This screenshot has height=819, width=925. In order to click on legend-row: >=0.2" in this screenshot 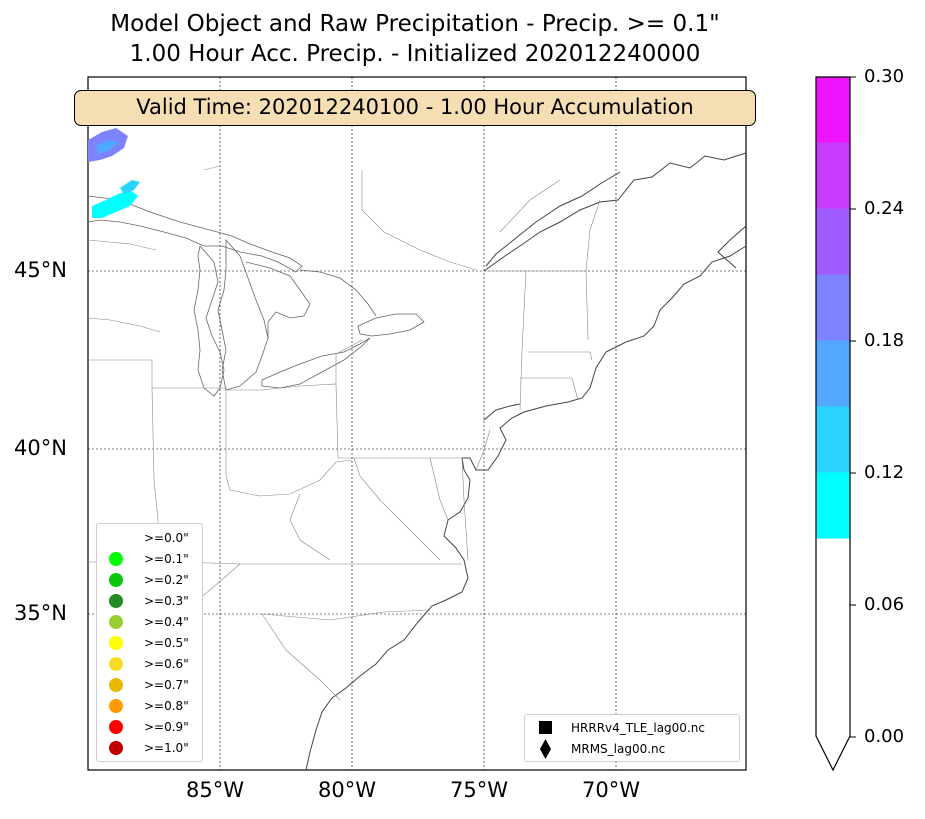, I will do `click(149, 579)`.